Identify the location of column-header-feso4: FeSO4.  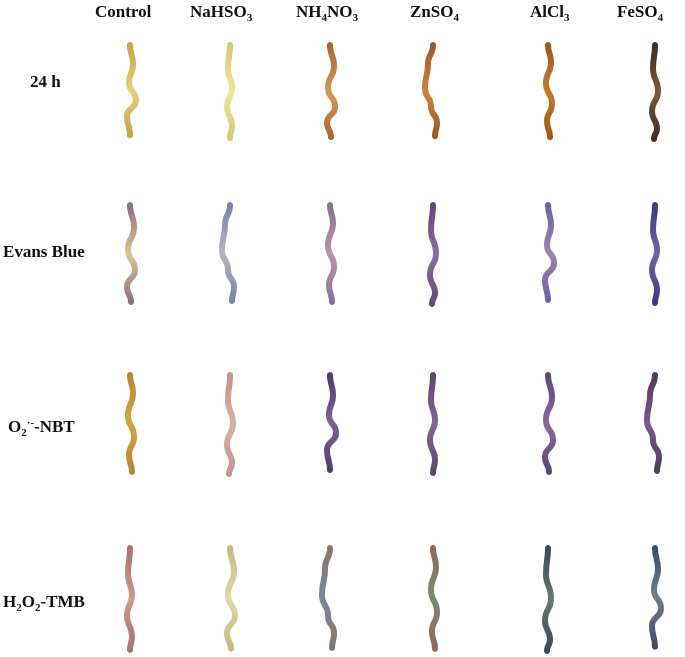
(640, 13).